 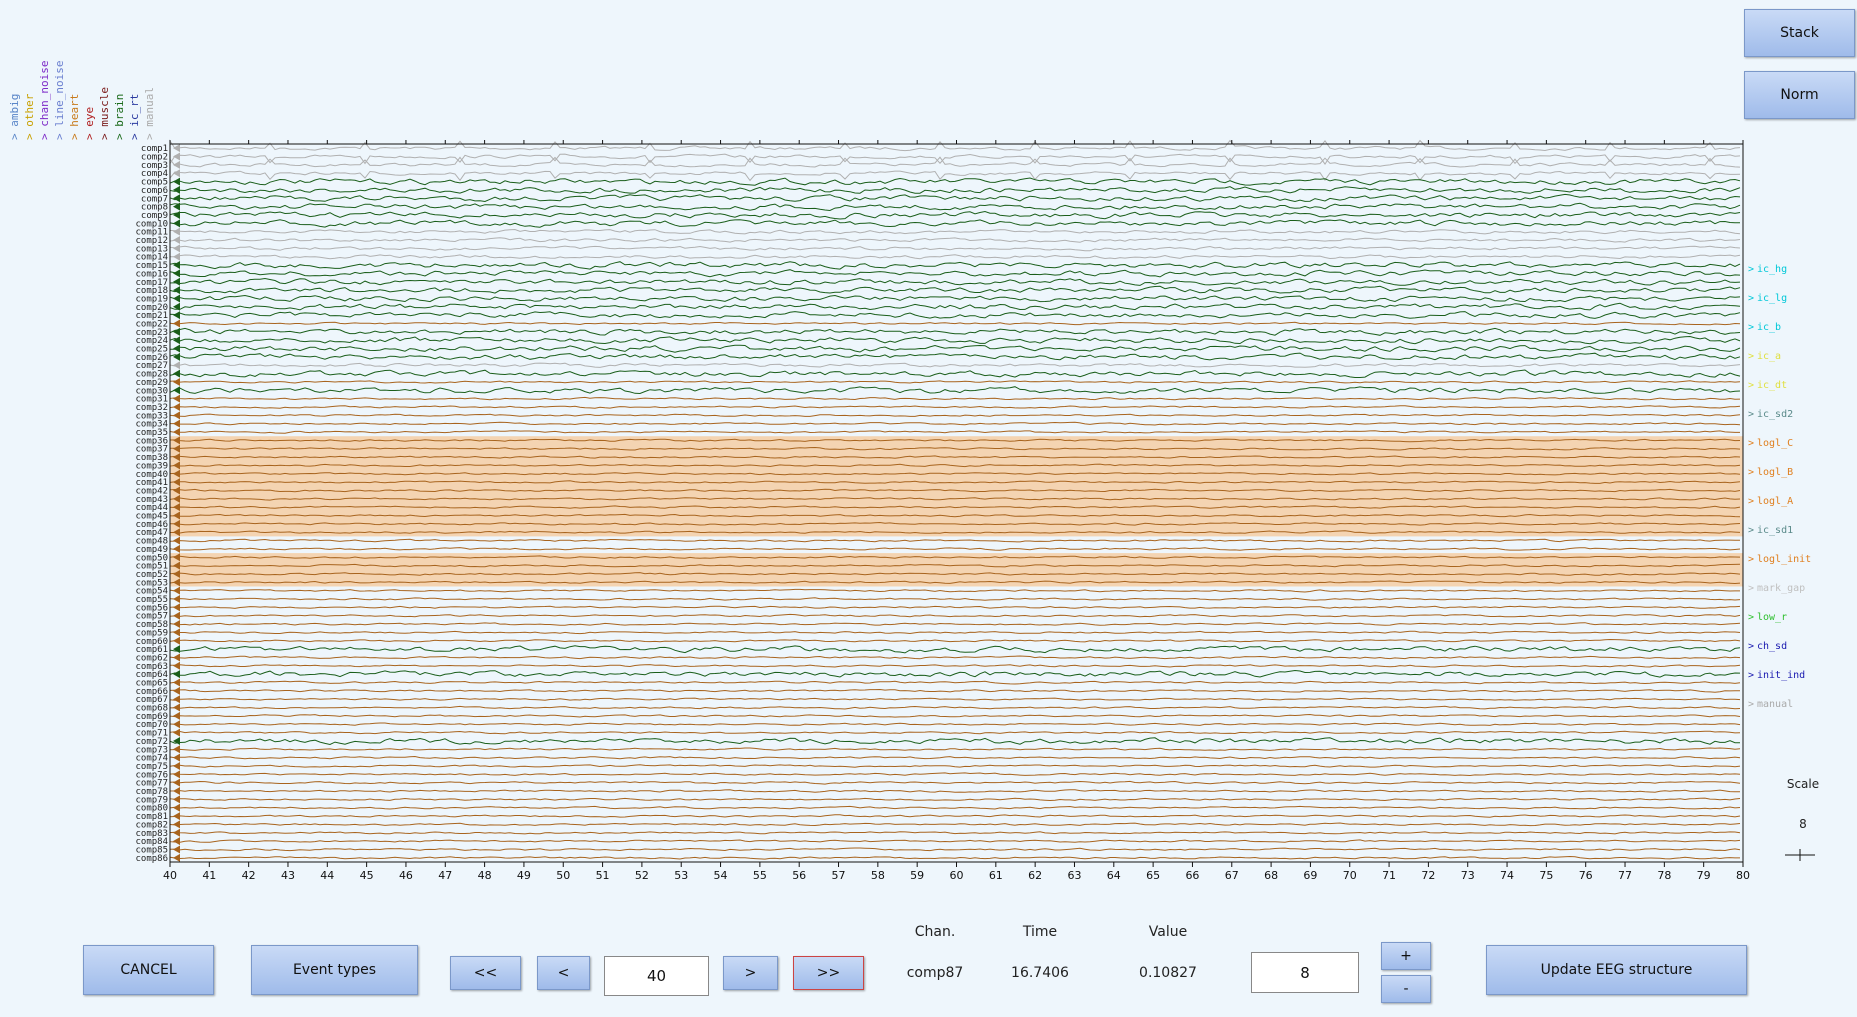 What do you see at coordinates (485, 973) in the screenshot?
I see `first-page-button: <<` at bounding box center [485, 973].